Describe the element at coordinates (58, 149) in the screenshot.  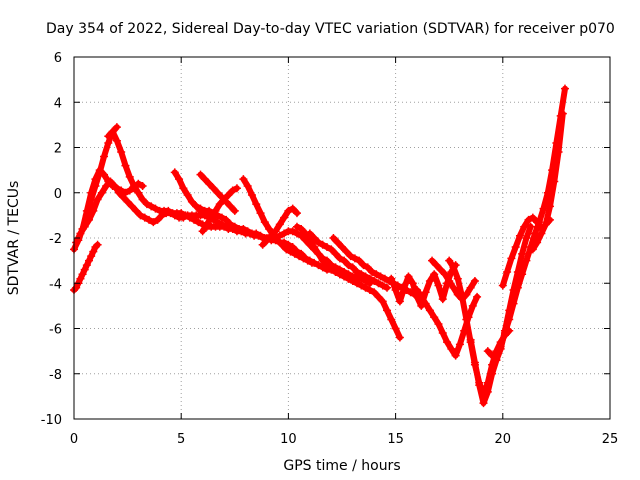
I see `y-tick-label: 2` at that location.